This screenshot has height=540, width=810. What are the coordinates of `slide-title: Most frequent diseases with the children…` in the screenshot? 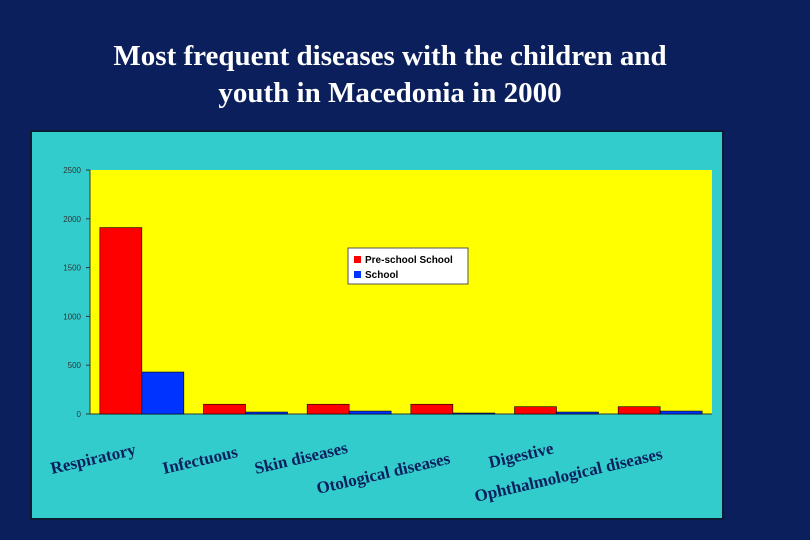 It's located at (390, 75).